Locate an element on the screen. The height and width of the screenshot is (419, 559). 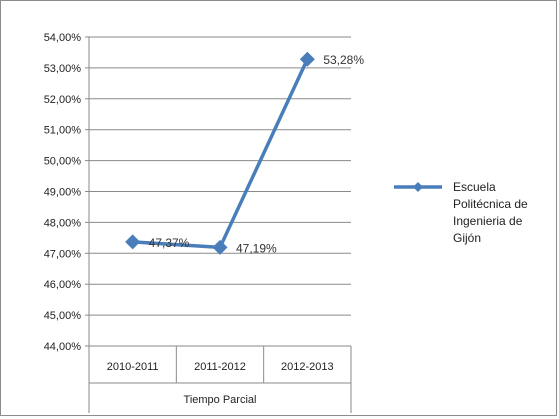
data-label: 47,37% is located at coordinates (169, 243).